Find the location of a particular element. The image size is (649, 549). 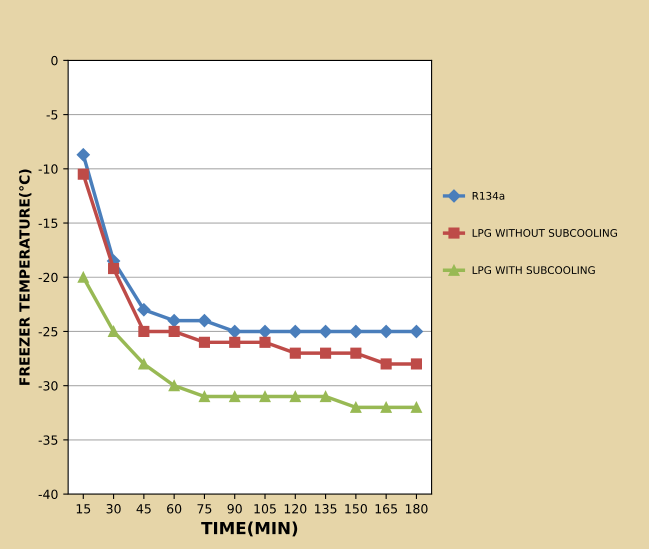

y-axis-title: FREEZER TEMPERATURE(°C) is located at coordinates (25, 277).